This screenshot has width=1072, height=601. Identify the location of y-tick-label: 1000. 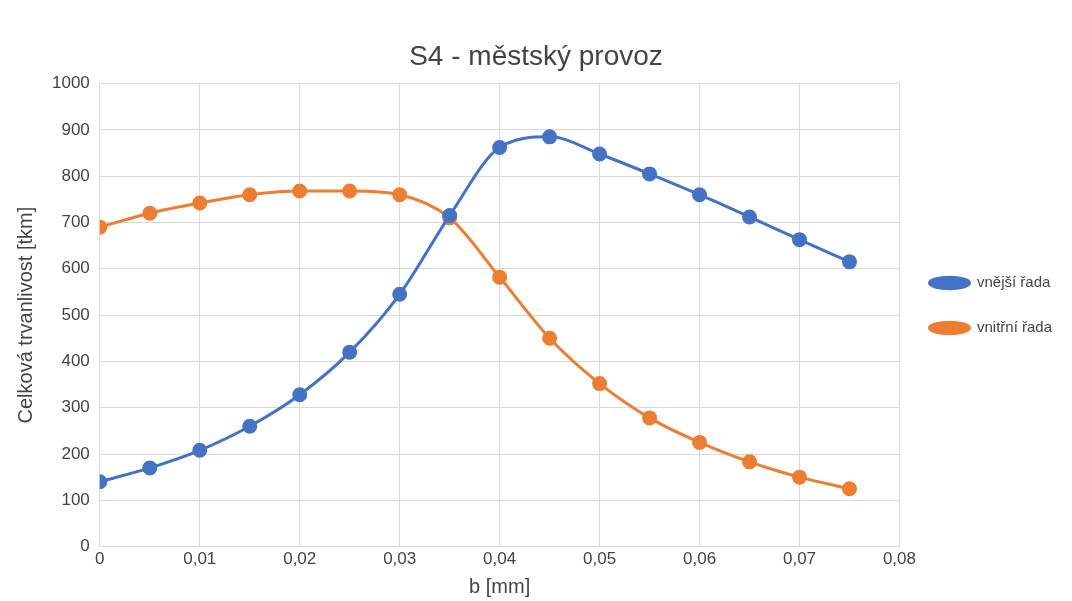
(70, 83).